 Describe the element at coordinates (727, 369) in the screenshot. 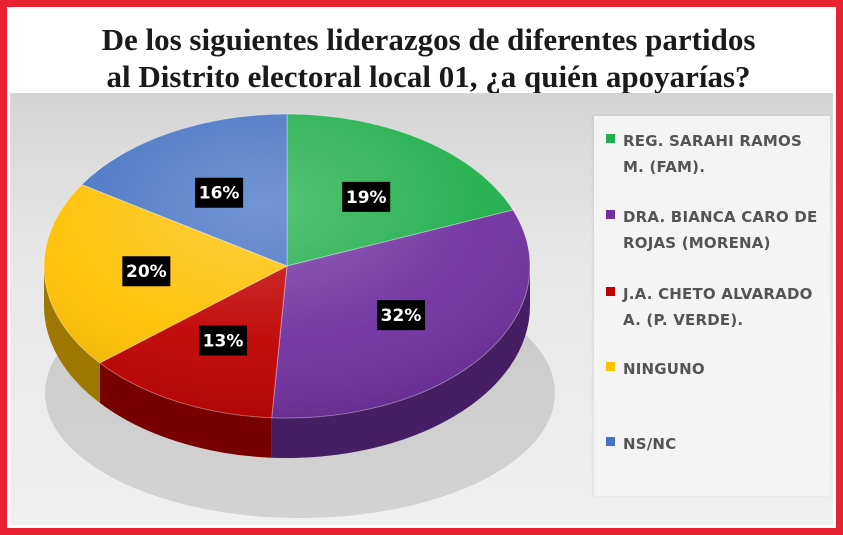

I see `legend-label: NINGUNO` at that location.